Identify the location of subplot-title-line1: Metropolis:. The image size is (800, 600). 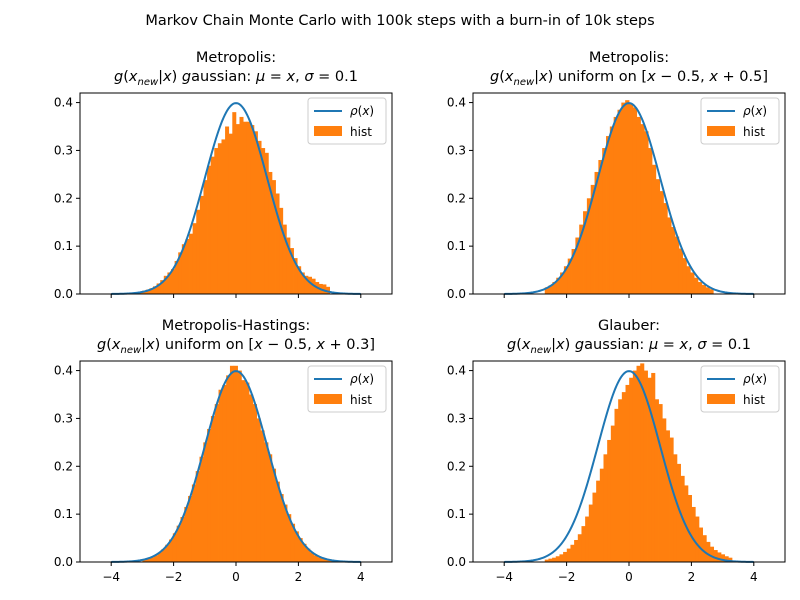
(629, 58).